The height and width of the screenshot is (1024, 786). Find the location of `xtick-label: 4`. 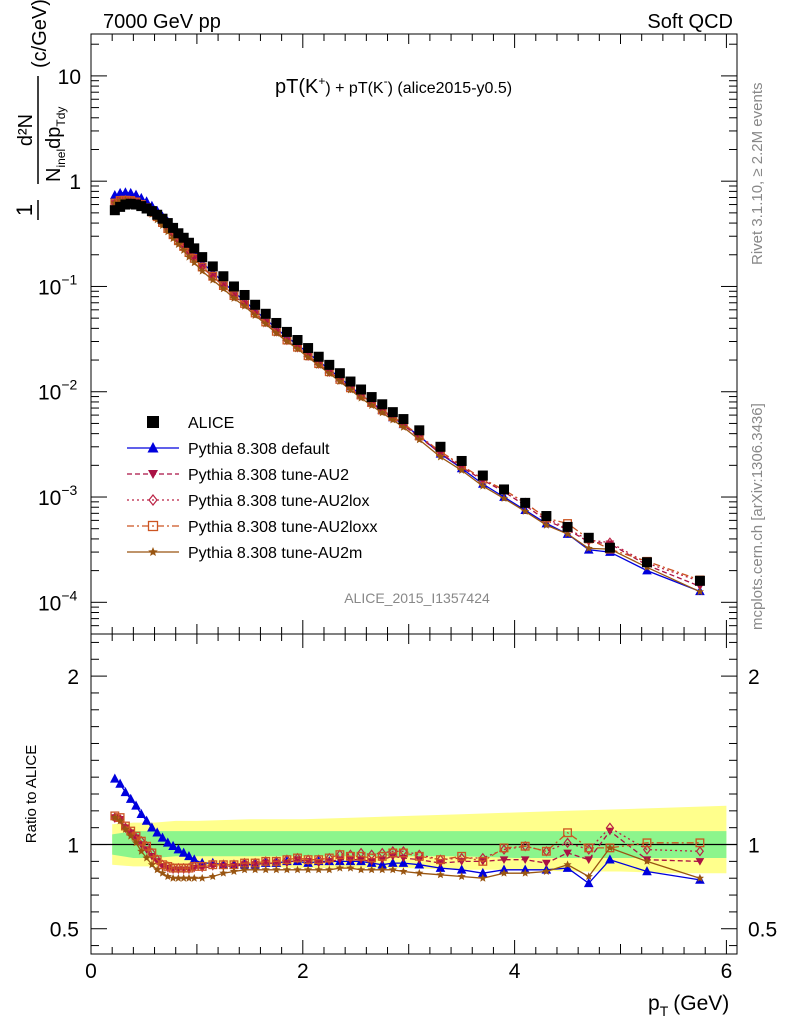

xtick-label: 4 is located at coordinates (515, 971).